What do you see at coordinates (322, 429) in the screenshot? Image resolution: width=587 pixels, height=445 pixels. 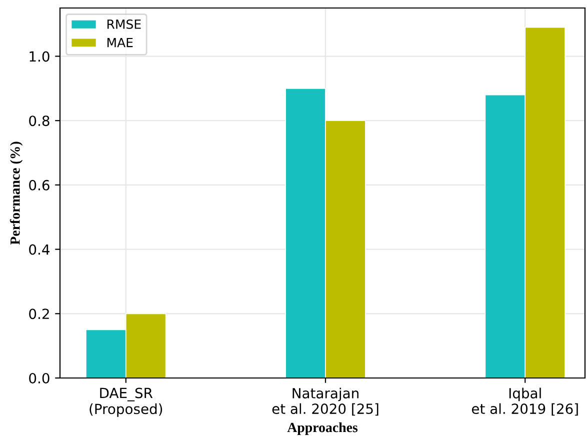 I see `x-axis-title: Approaches` at bounding box center [322, 429].